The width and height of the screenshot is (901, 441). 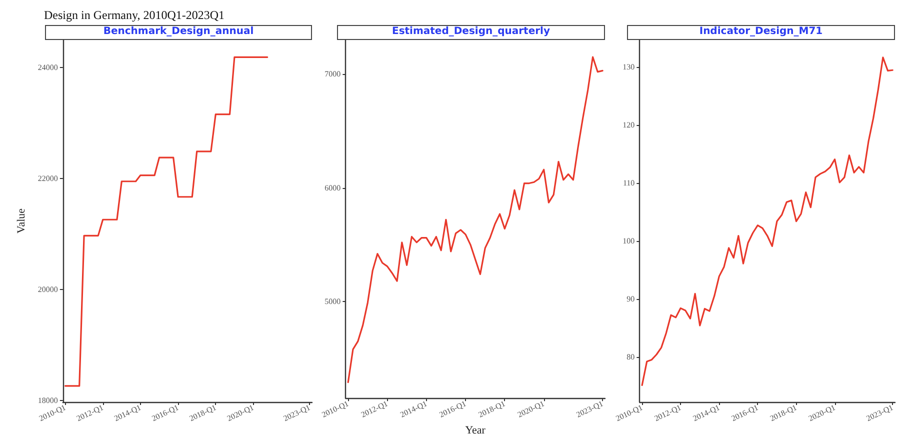 I want to click on y-tick-label: 6000, so click(x=332, y=187).